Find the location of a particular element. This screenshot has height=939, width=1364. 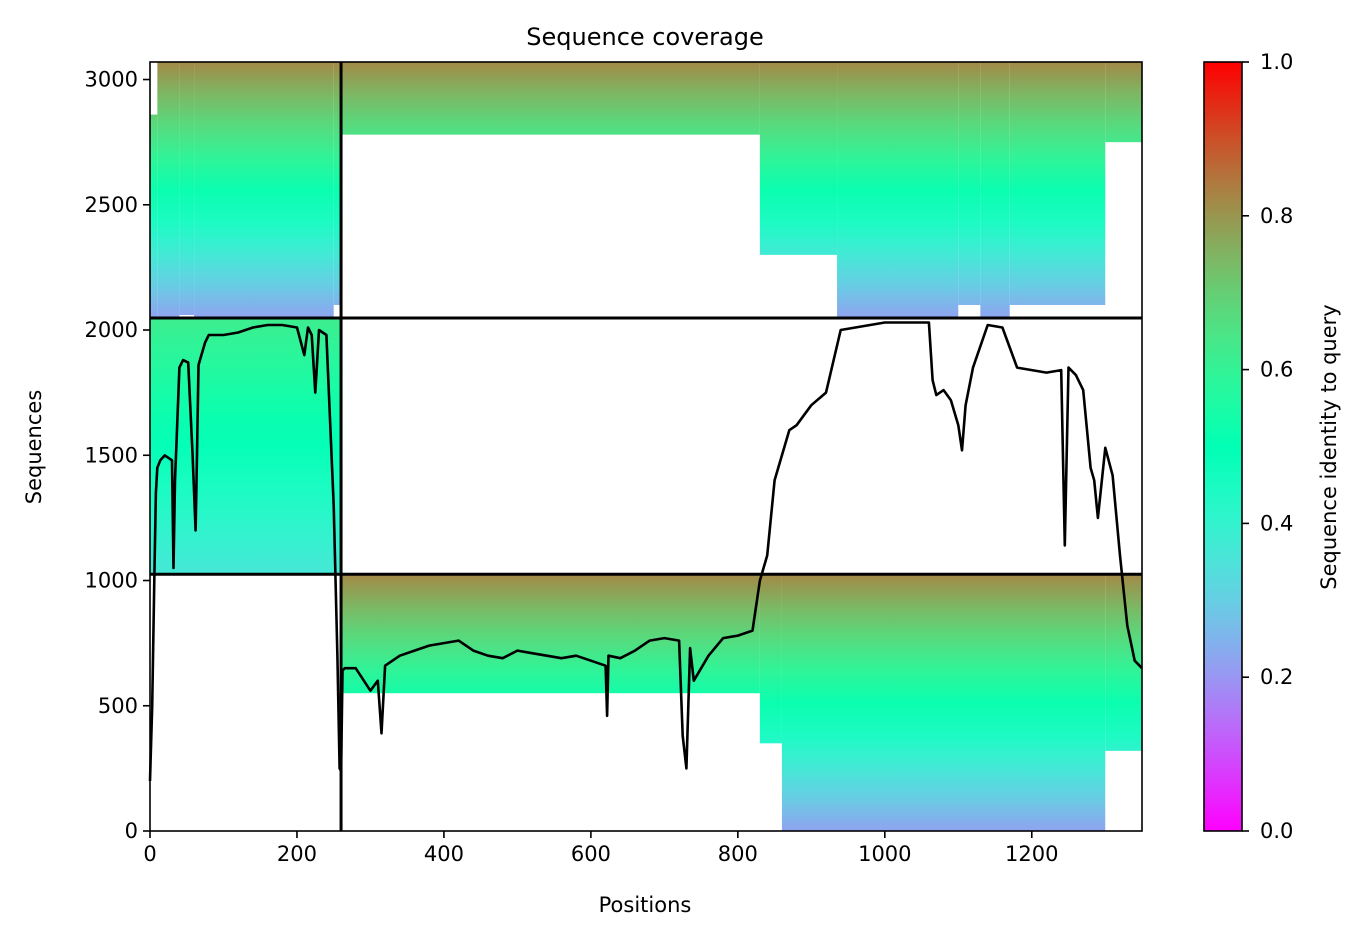

chart-title: Sequence coverage is located at coordinates (644, 37).